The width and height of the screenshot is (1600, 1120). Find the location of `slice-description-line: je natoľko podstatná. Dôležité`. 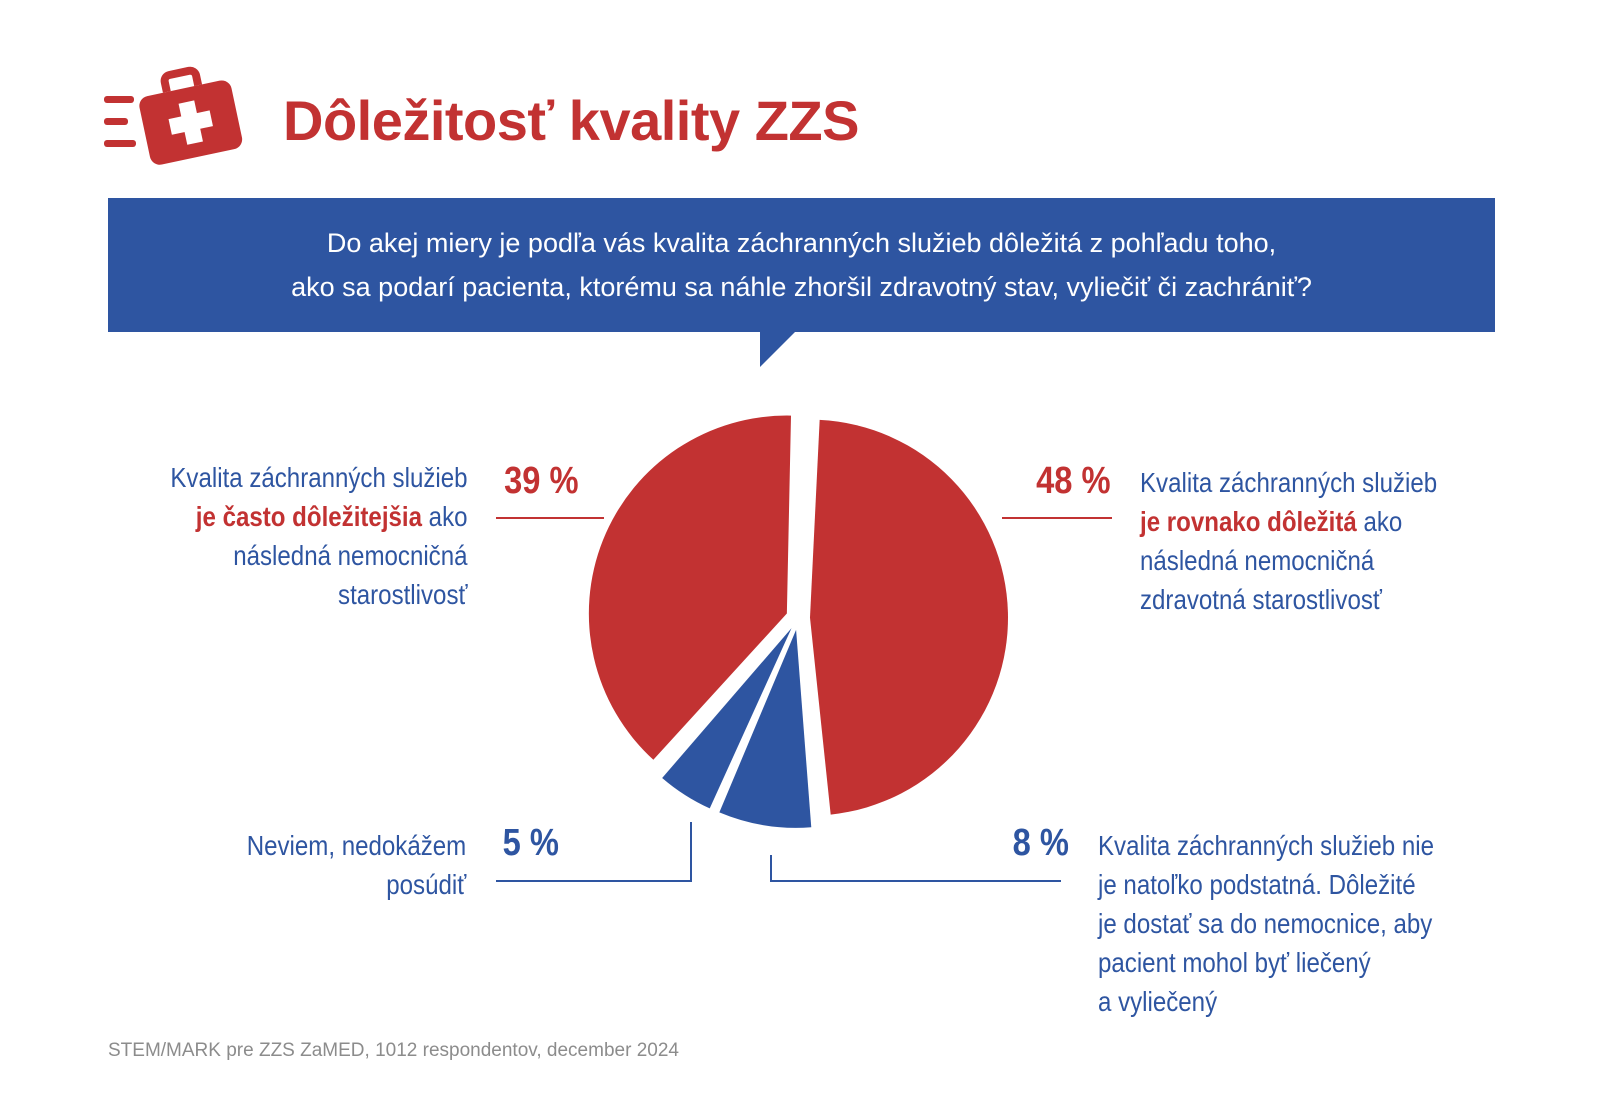

slice-description-line: je natoľko podstatná. Dôležité is located at coordinates (1257, 884).